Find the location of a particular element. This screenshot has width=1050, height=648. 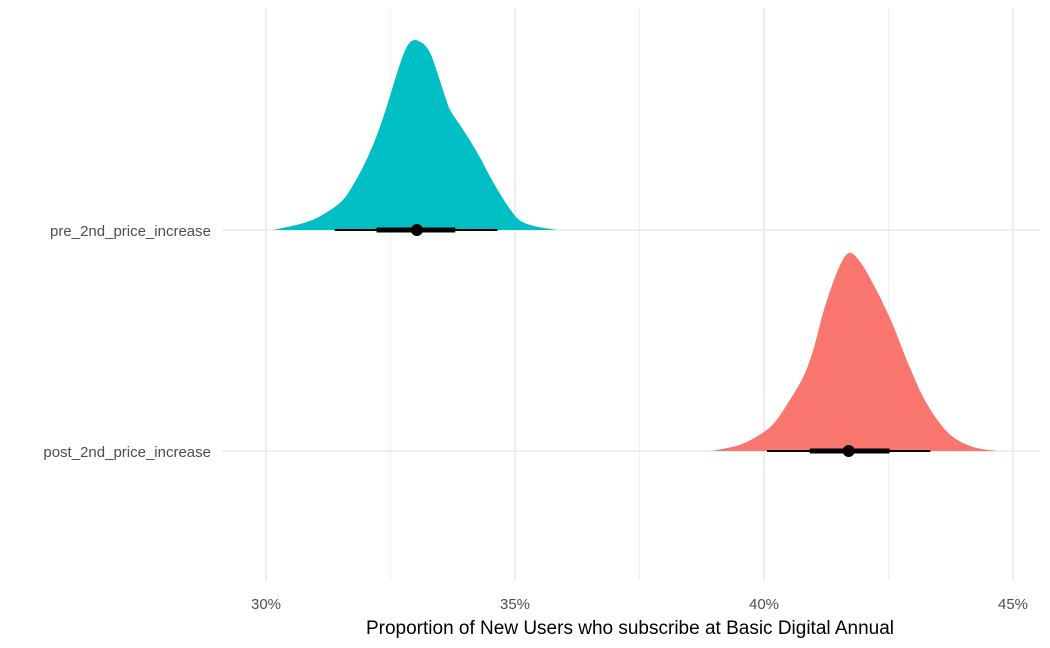

x-tick-label: 35% is located at coordinates (515, 604).